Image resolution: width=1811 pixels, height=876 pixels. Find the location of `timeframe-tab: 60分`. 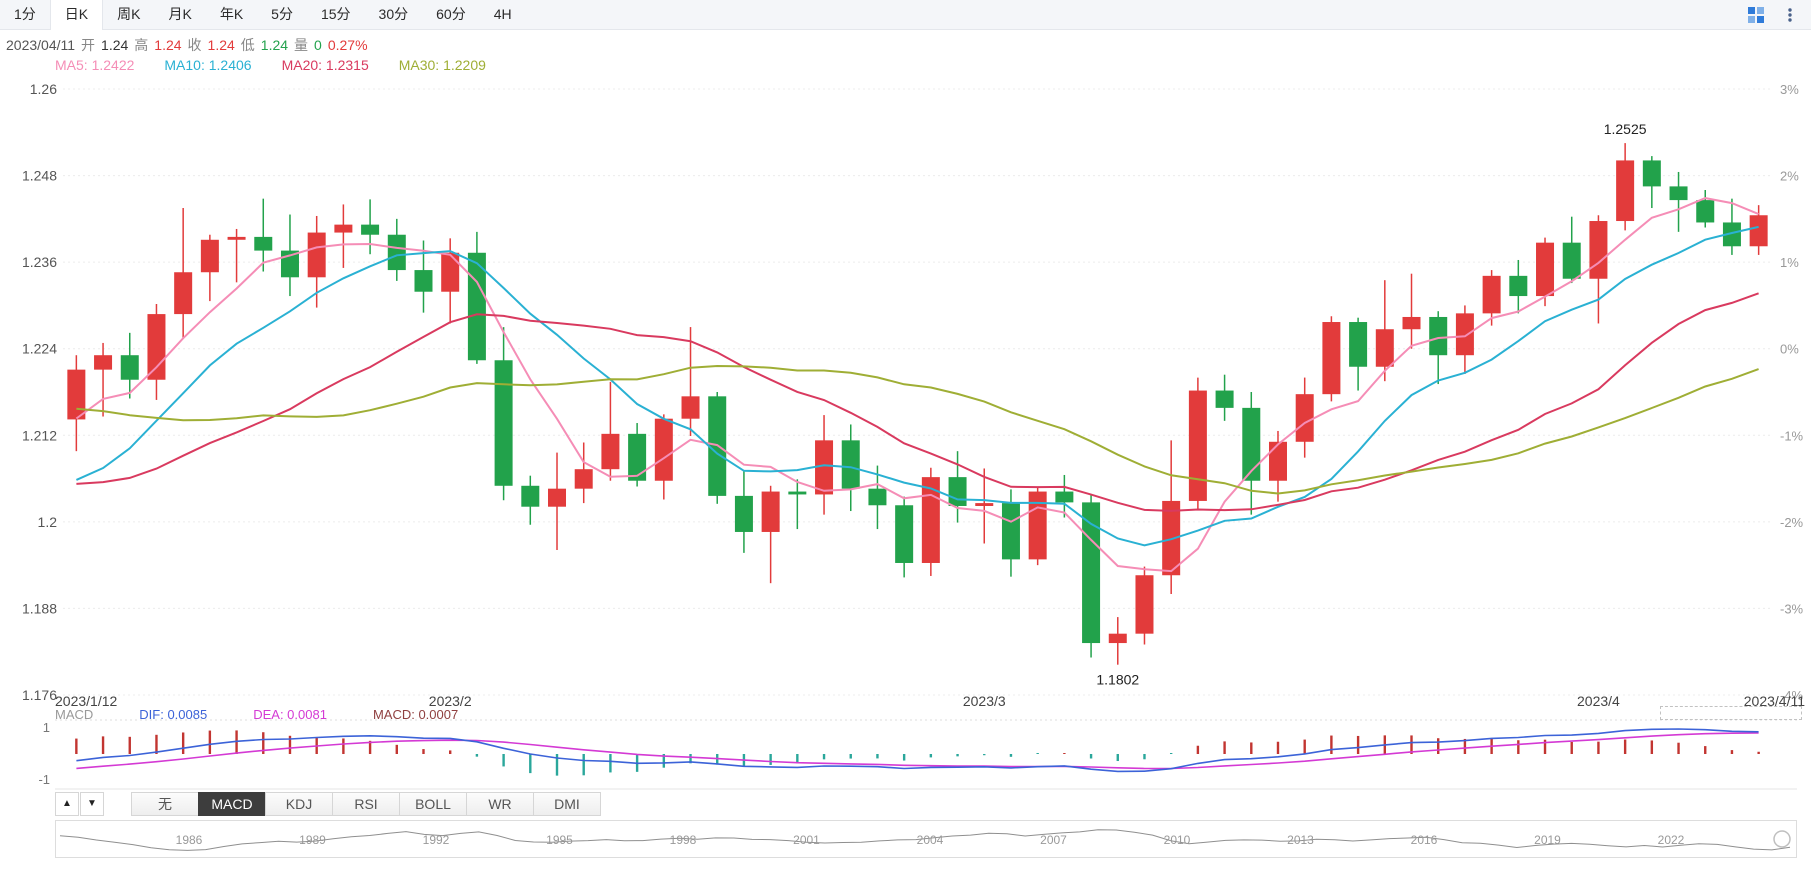

timeframe-tab: 60分 is located at coordinates (451, 13).